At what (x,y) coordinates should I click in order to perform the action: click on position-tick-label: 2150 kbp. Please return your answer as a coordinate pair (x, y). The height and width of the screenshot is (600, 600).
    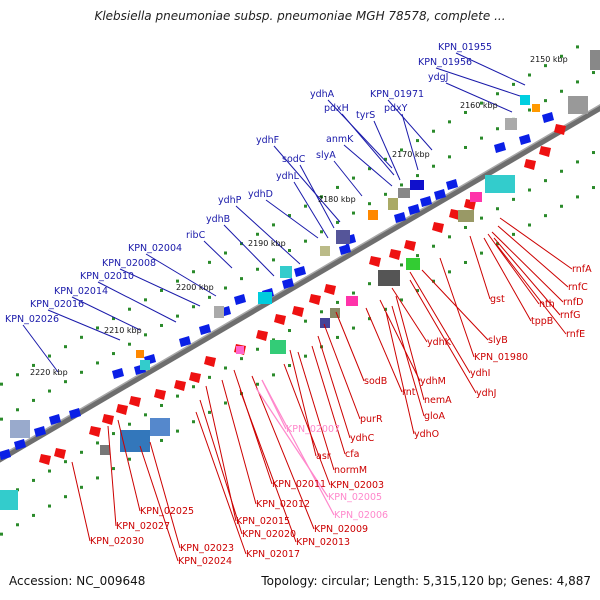
    Looking at the image, I should click on (549, 59).